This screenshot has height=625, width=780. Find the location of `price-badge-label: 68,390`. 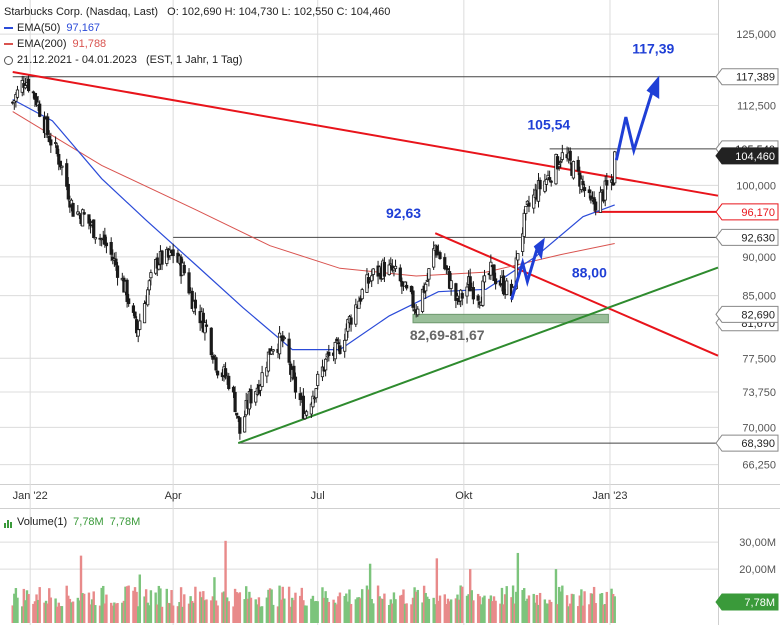

price-badge-label: 68,390 is located at coordinates (758, 444).